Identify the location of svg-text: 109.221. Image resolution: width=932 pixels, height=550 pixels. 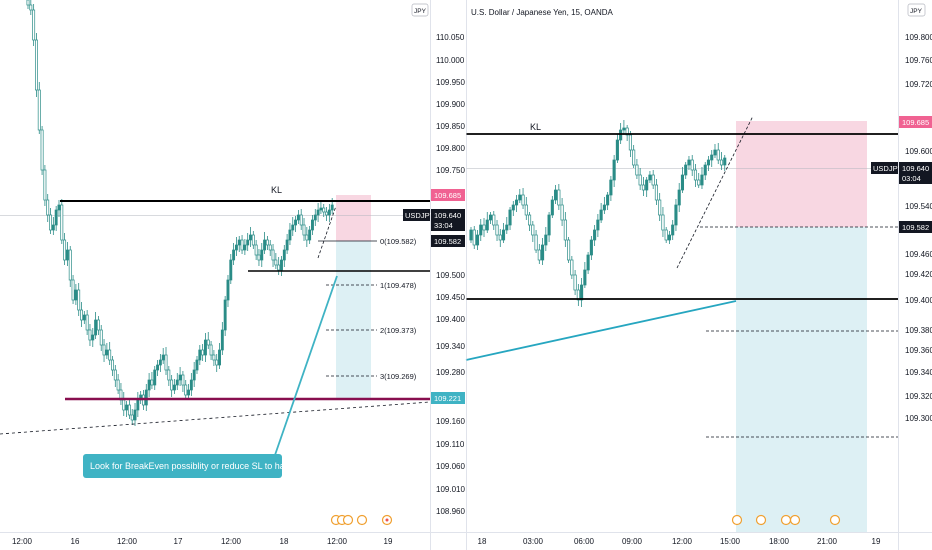
(447, 398).